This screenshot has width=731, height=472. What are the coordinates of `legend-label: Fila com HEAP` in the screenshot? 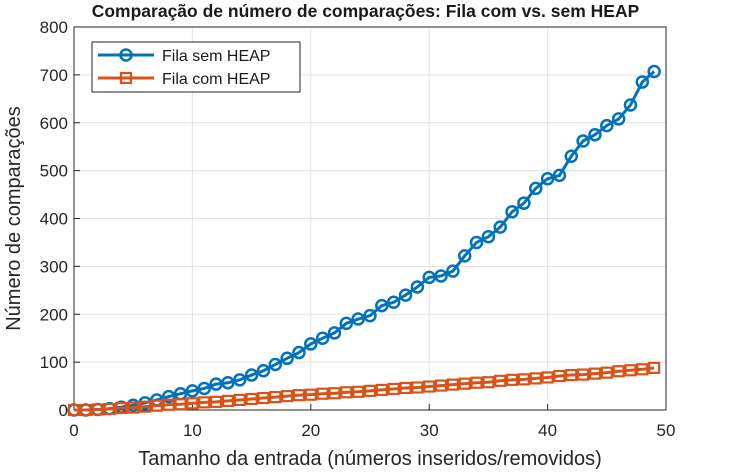 It's located at (216, 79).